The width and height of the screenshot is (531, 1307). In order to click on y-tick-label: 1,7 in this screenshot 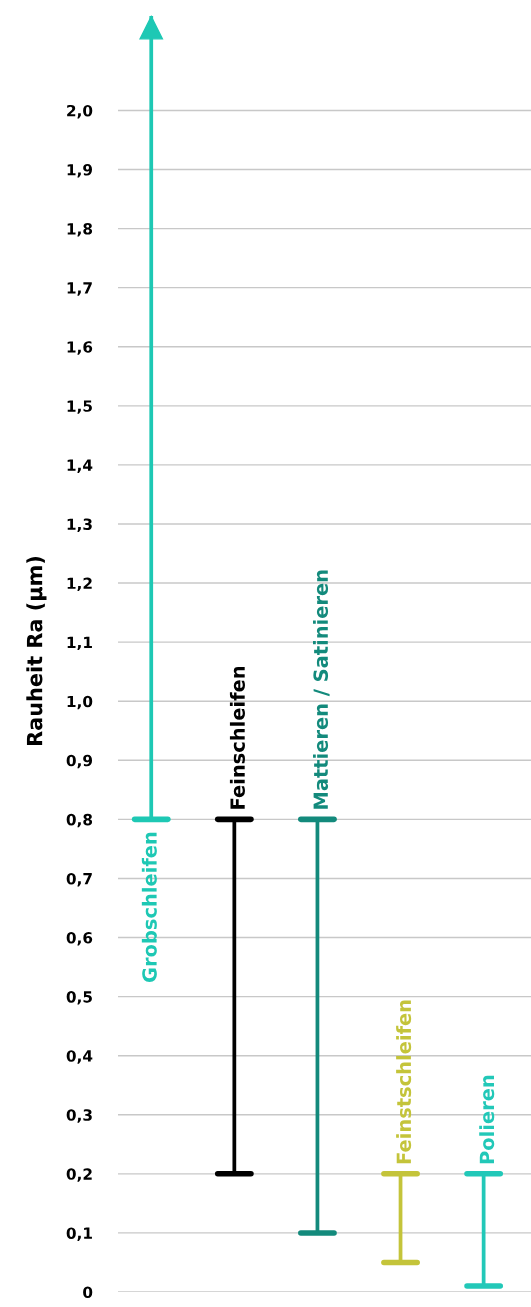, I will do `click(79, 289)`.